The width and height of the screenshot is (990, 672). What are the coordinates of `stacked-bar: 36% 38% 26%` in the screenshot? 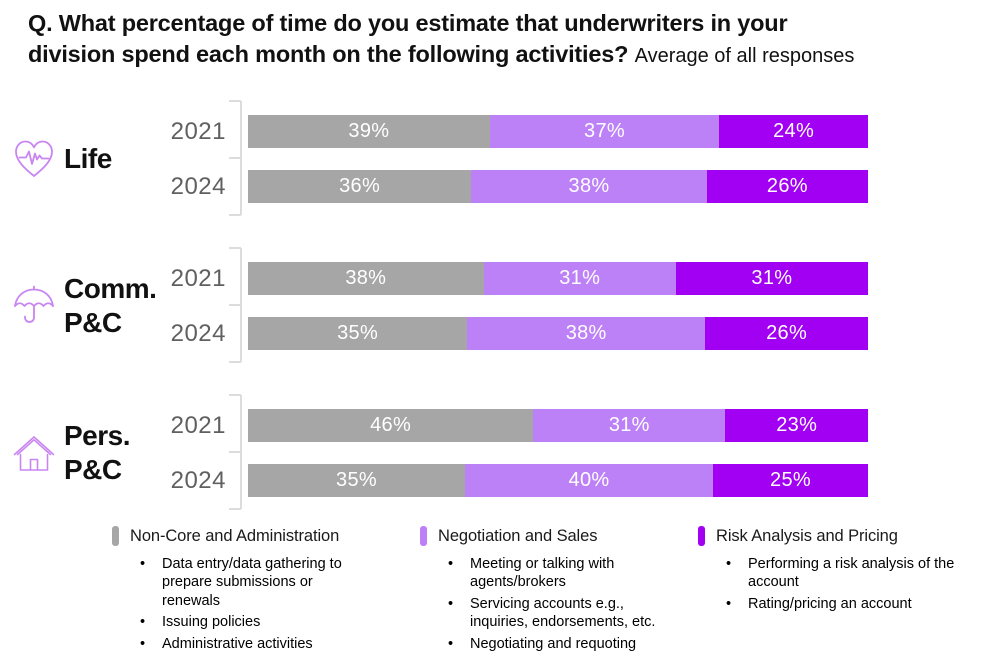 It's located at (558, 186).